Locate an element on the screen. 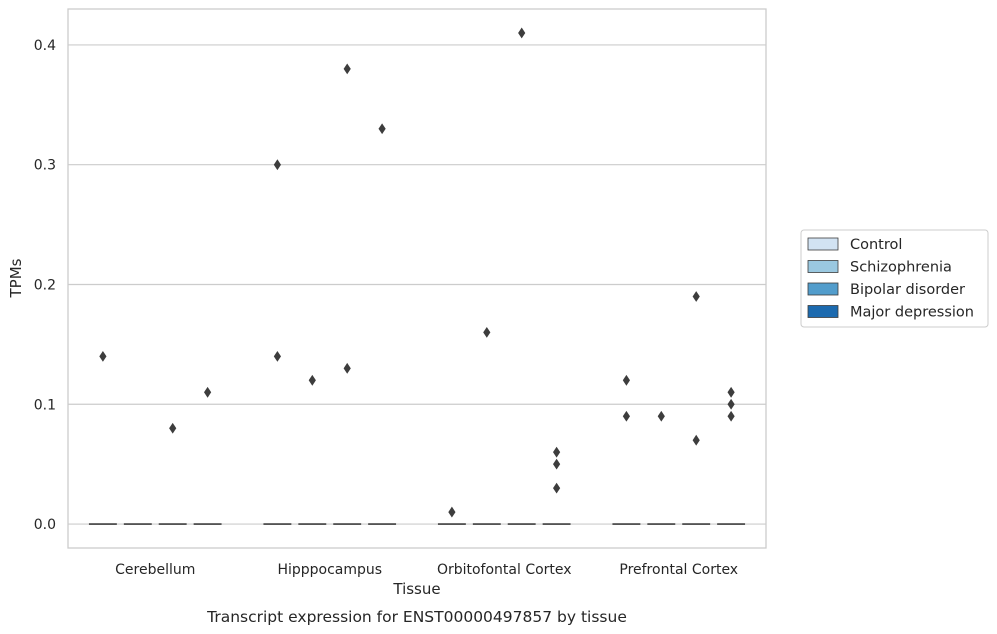 This screenshot has width=997, height=634. legend-label: Bipolar disorder is located at coordinates (907, 290).